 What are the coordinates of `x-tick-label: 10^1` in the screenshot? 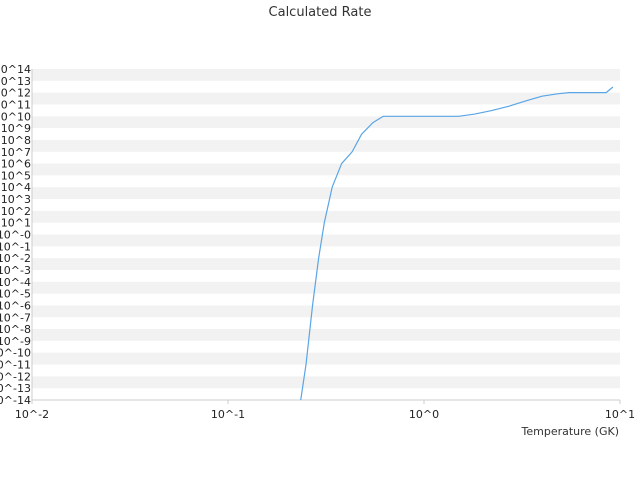 It's located at (620, 414).